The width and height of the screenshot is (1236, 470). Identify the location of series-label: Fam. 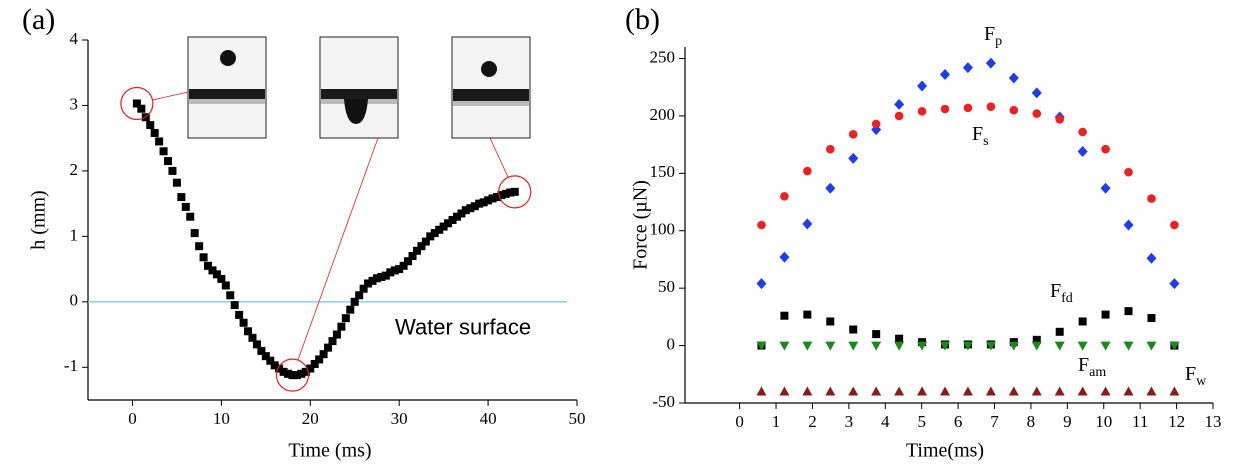
(1092, 367).